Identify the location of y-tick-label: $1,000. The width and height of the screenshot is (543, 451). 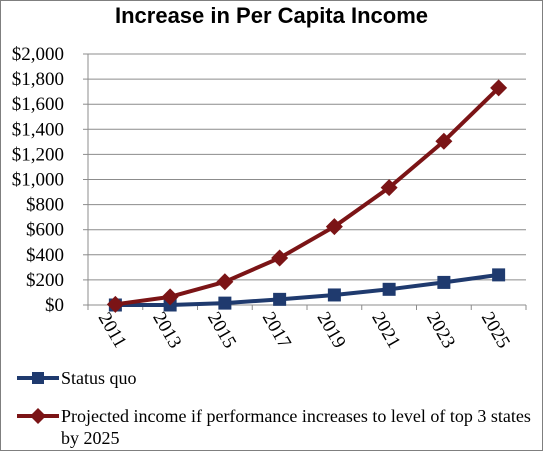
(38, 180).